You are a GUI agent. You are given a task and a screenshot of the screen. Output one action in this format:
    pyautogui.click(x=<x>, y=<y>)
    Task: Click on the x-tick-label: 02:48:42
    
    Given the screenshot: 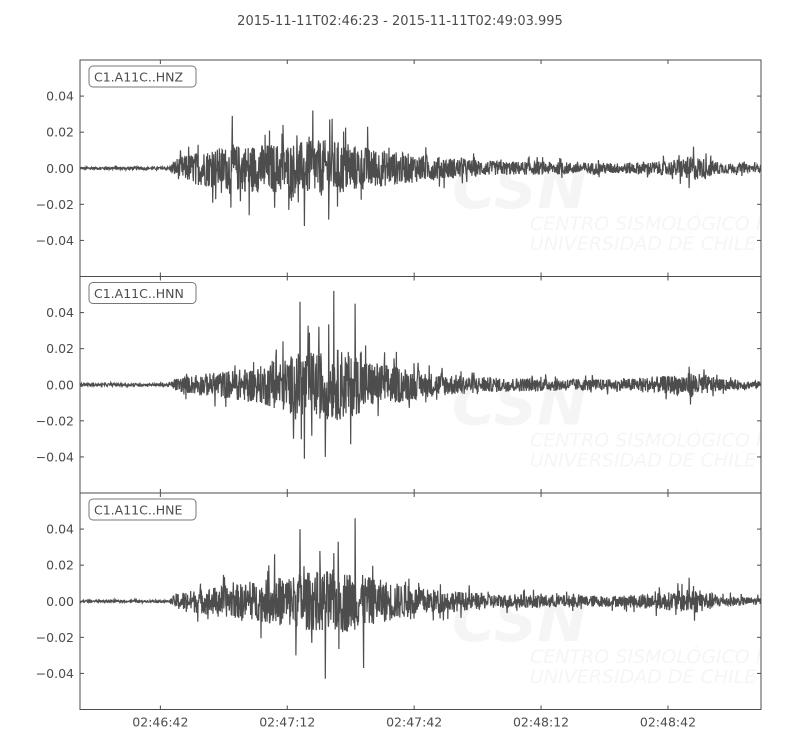 What is the action you would take?
    pyautogui.click(x=668, y=722)
    